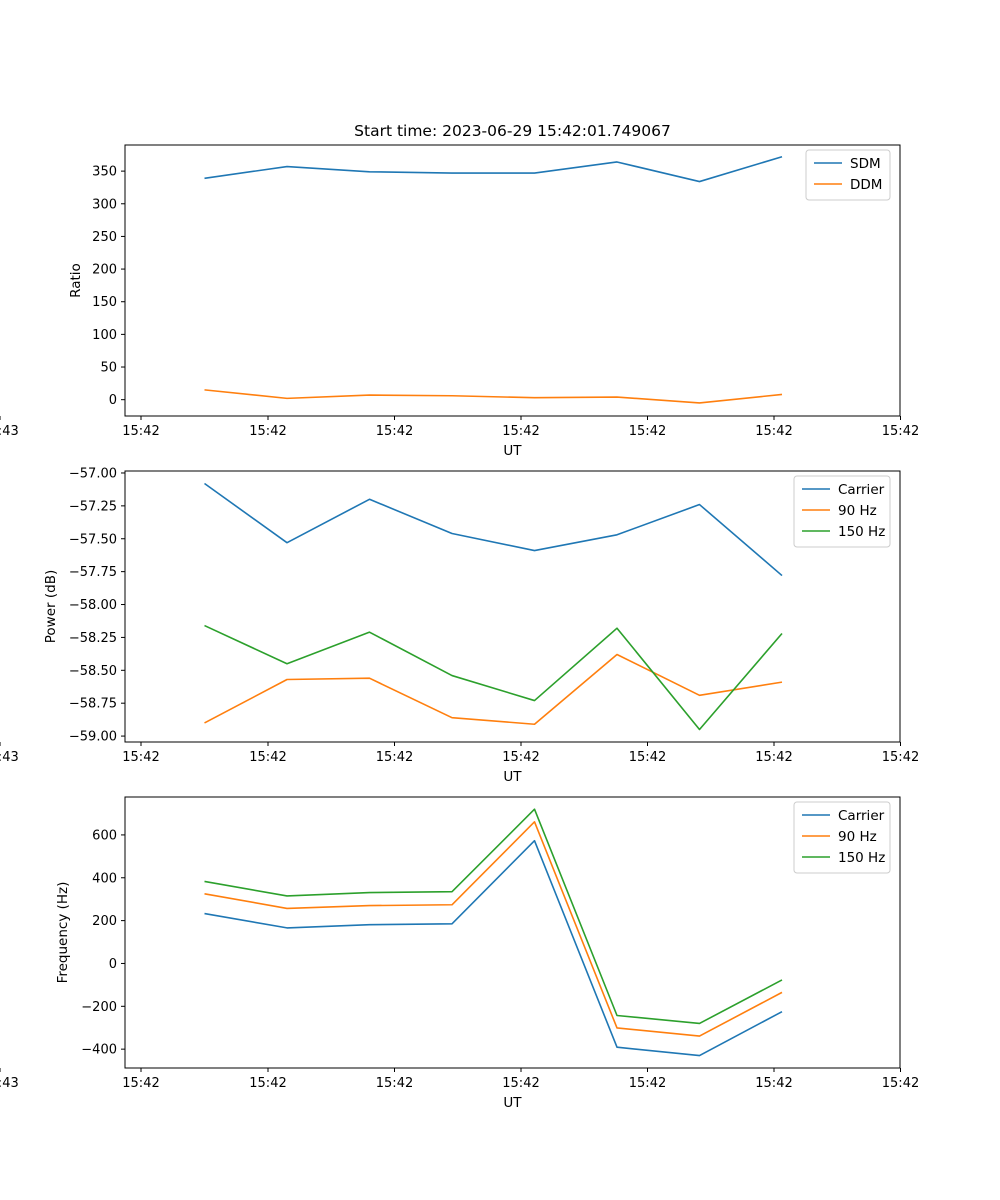 This screenshot has width=1000, height=1200. What do you see at coordinates (104, 835) in the screenshot?
I see `y-tick-label: 600` at bounding box center [104, 835].